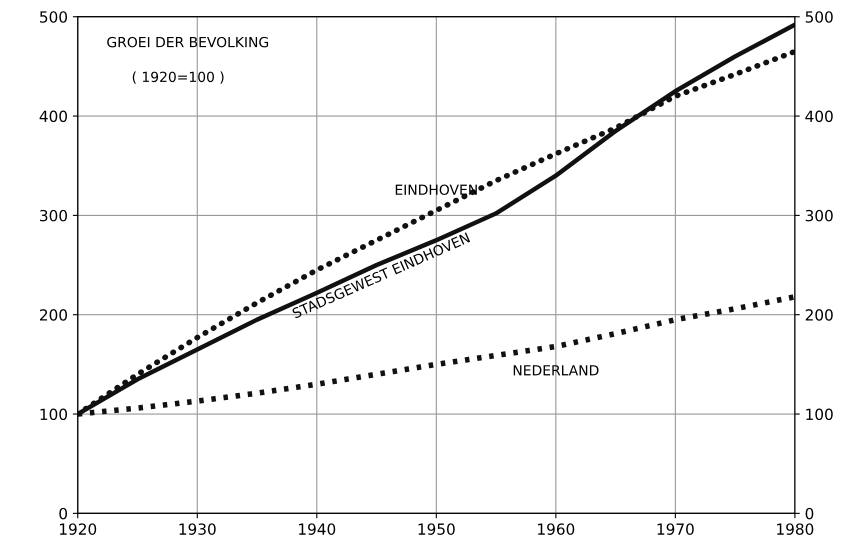  I want to click on x-tick-label: 1960, so click(556, 529).